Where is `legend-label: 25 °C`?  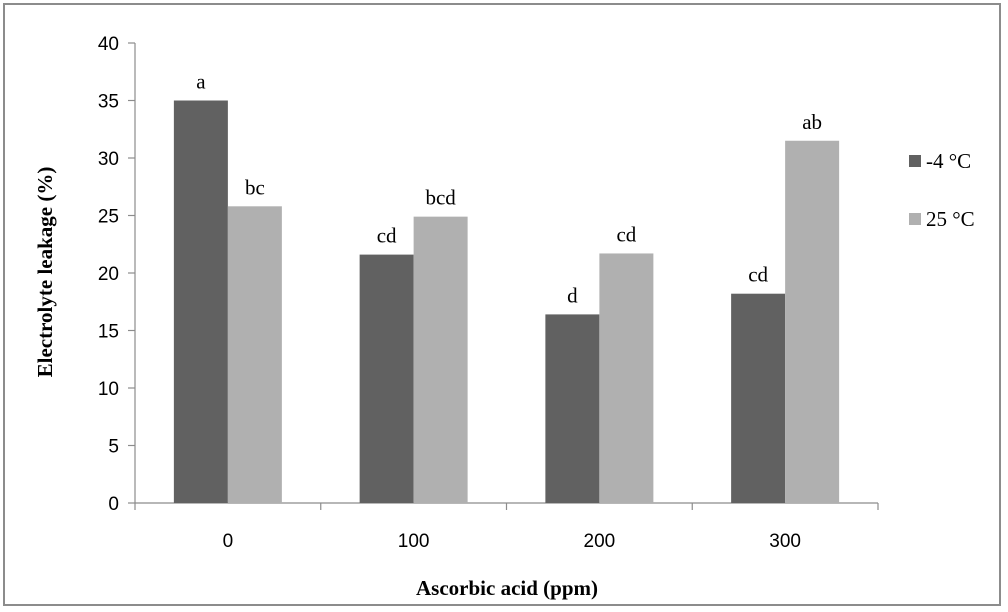 legend-label: 25 °C is located at coordinates (950, 219).